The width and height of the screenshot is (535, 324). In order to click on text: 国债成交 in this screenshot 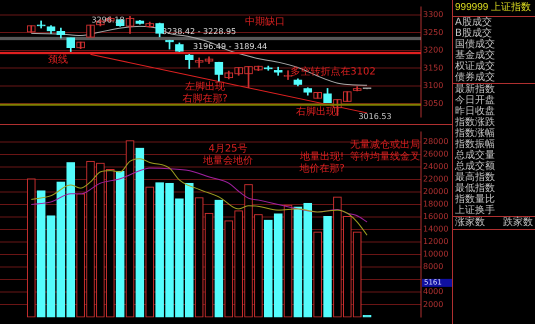, I will do `click(475, 44)`.